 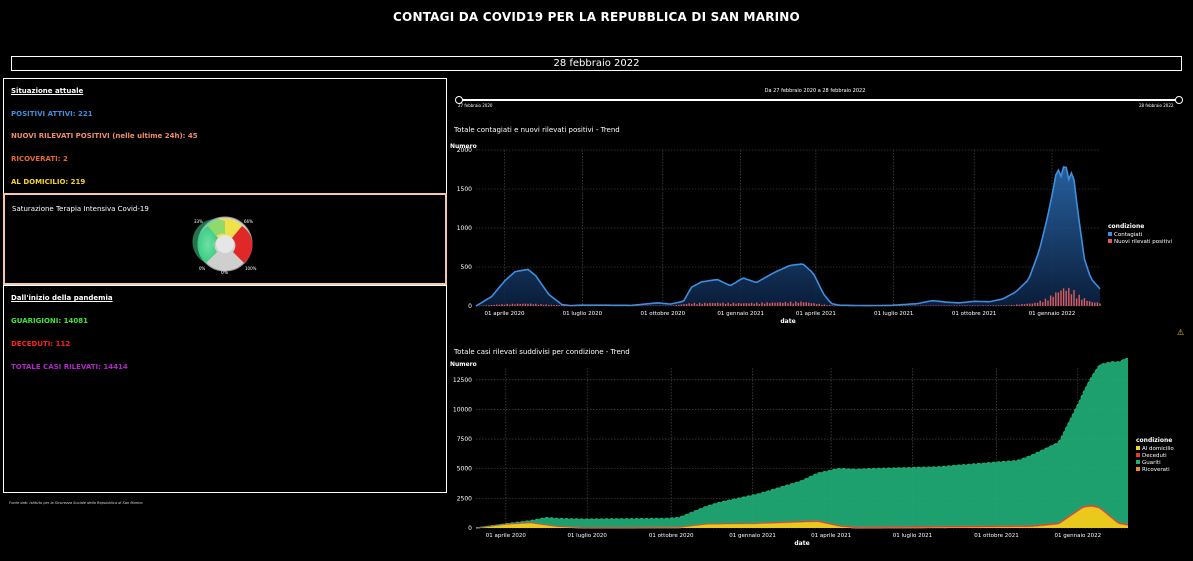 I want to click on date-range-label: Da 27 febbraio 2020 a 28 febbraio 2022, so click(x=815, y=91).